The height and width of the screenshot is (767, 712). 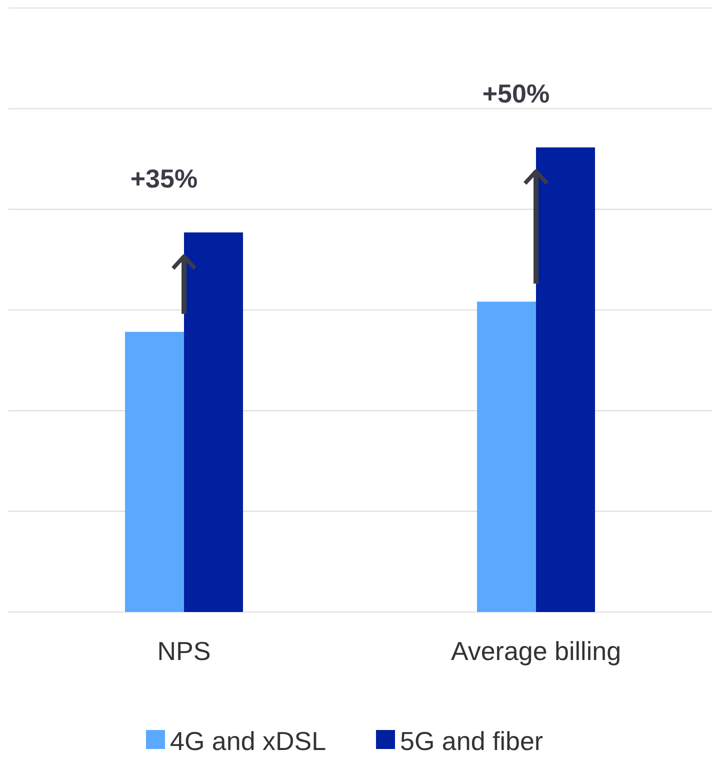 I want to click on legend-label: 4G and xDSL, so click(x=248, y=741).